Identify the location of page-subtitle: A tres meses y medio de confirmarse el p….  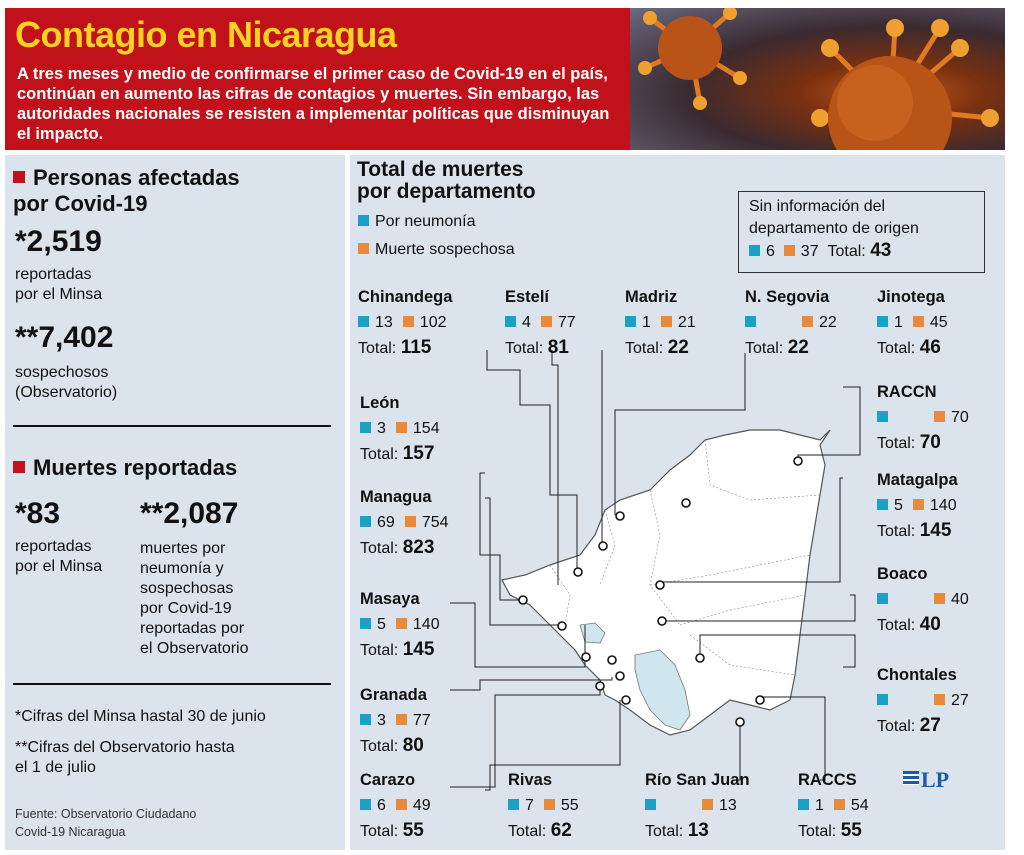
(313, 104).